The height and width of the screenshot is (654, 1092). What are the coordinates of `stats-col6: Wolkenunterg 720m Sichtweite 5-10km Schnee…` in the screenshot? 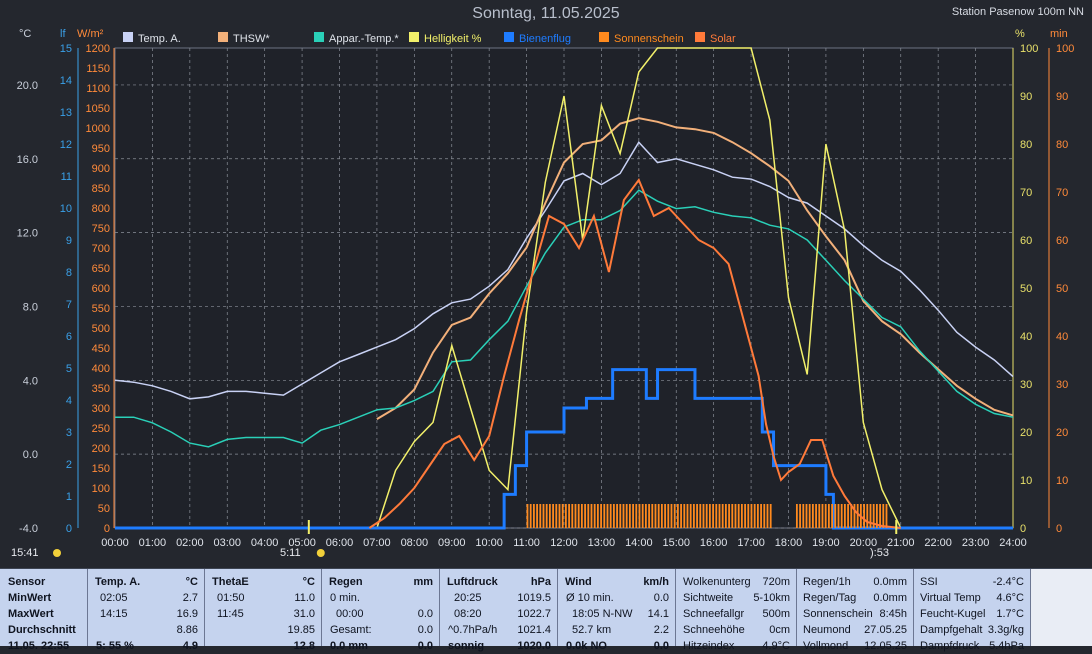 It's located at (736, 610).